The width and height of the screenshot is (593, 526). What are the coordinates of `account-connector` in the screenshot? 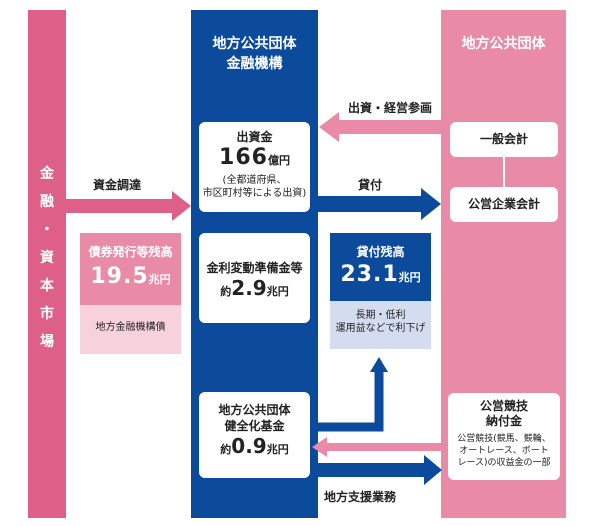 It's located at (504, 172).